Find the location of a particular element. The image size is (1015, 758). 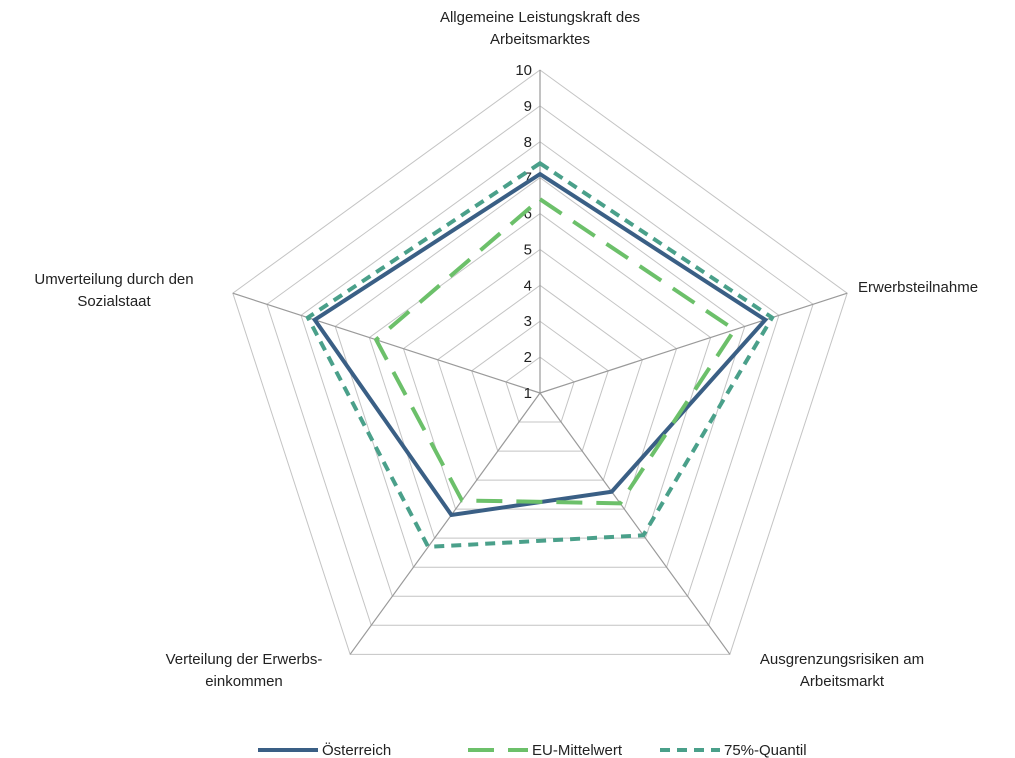

tick-label: 3 is located at coordinates (528, 321).